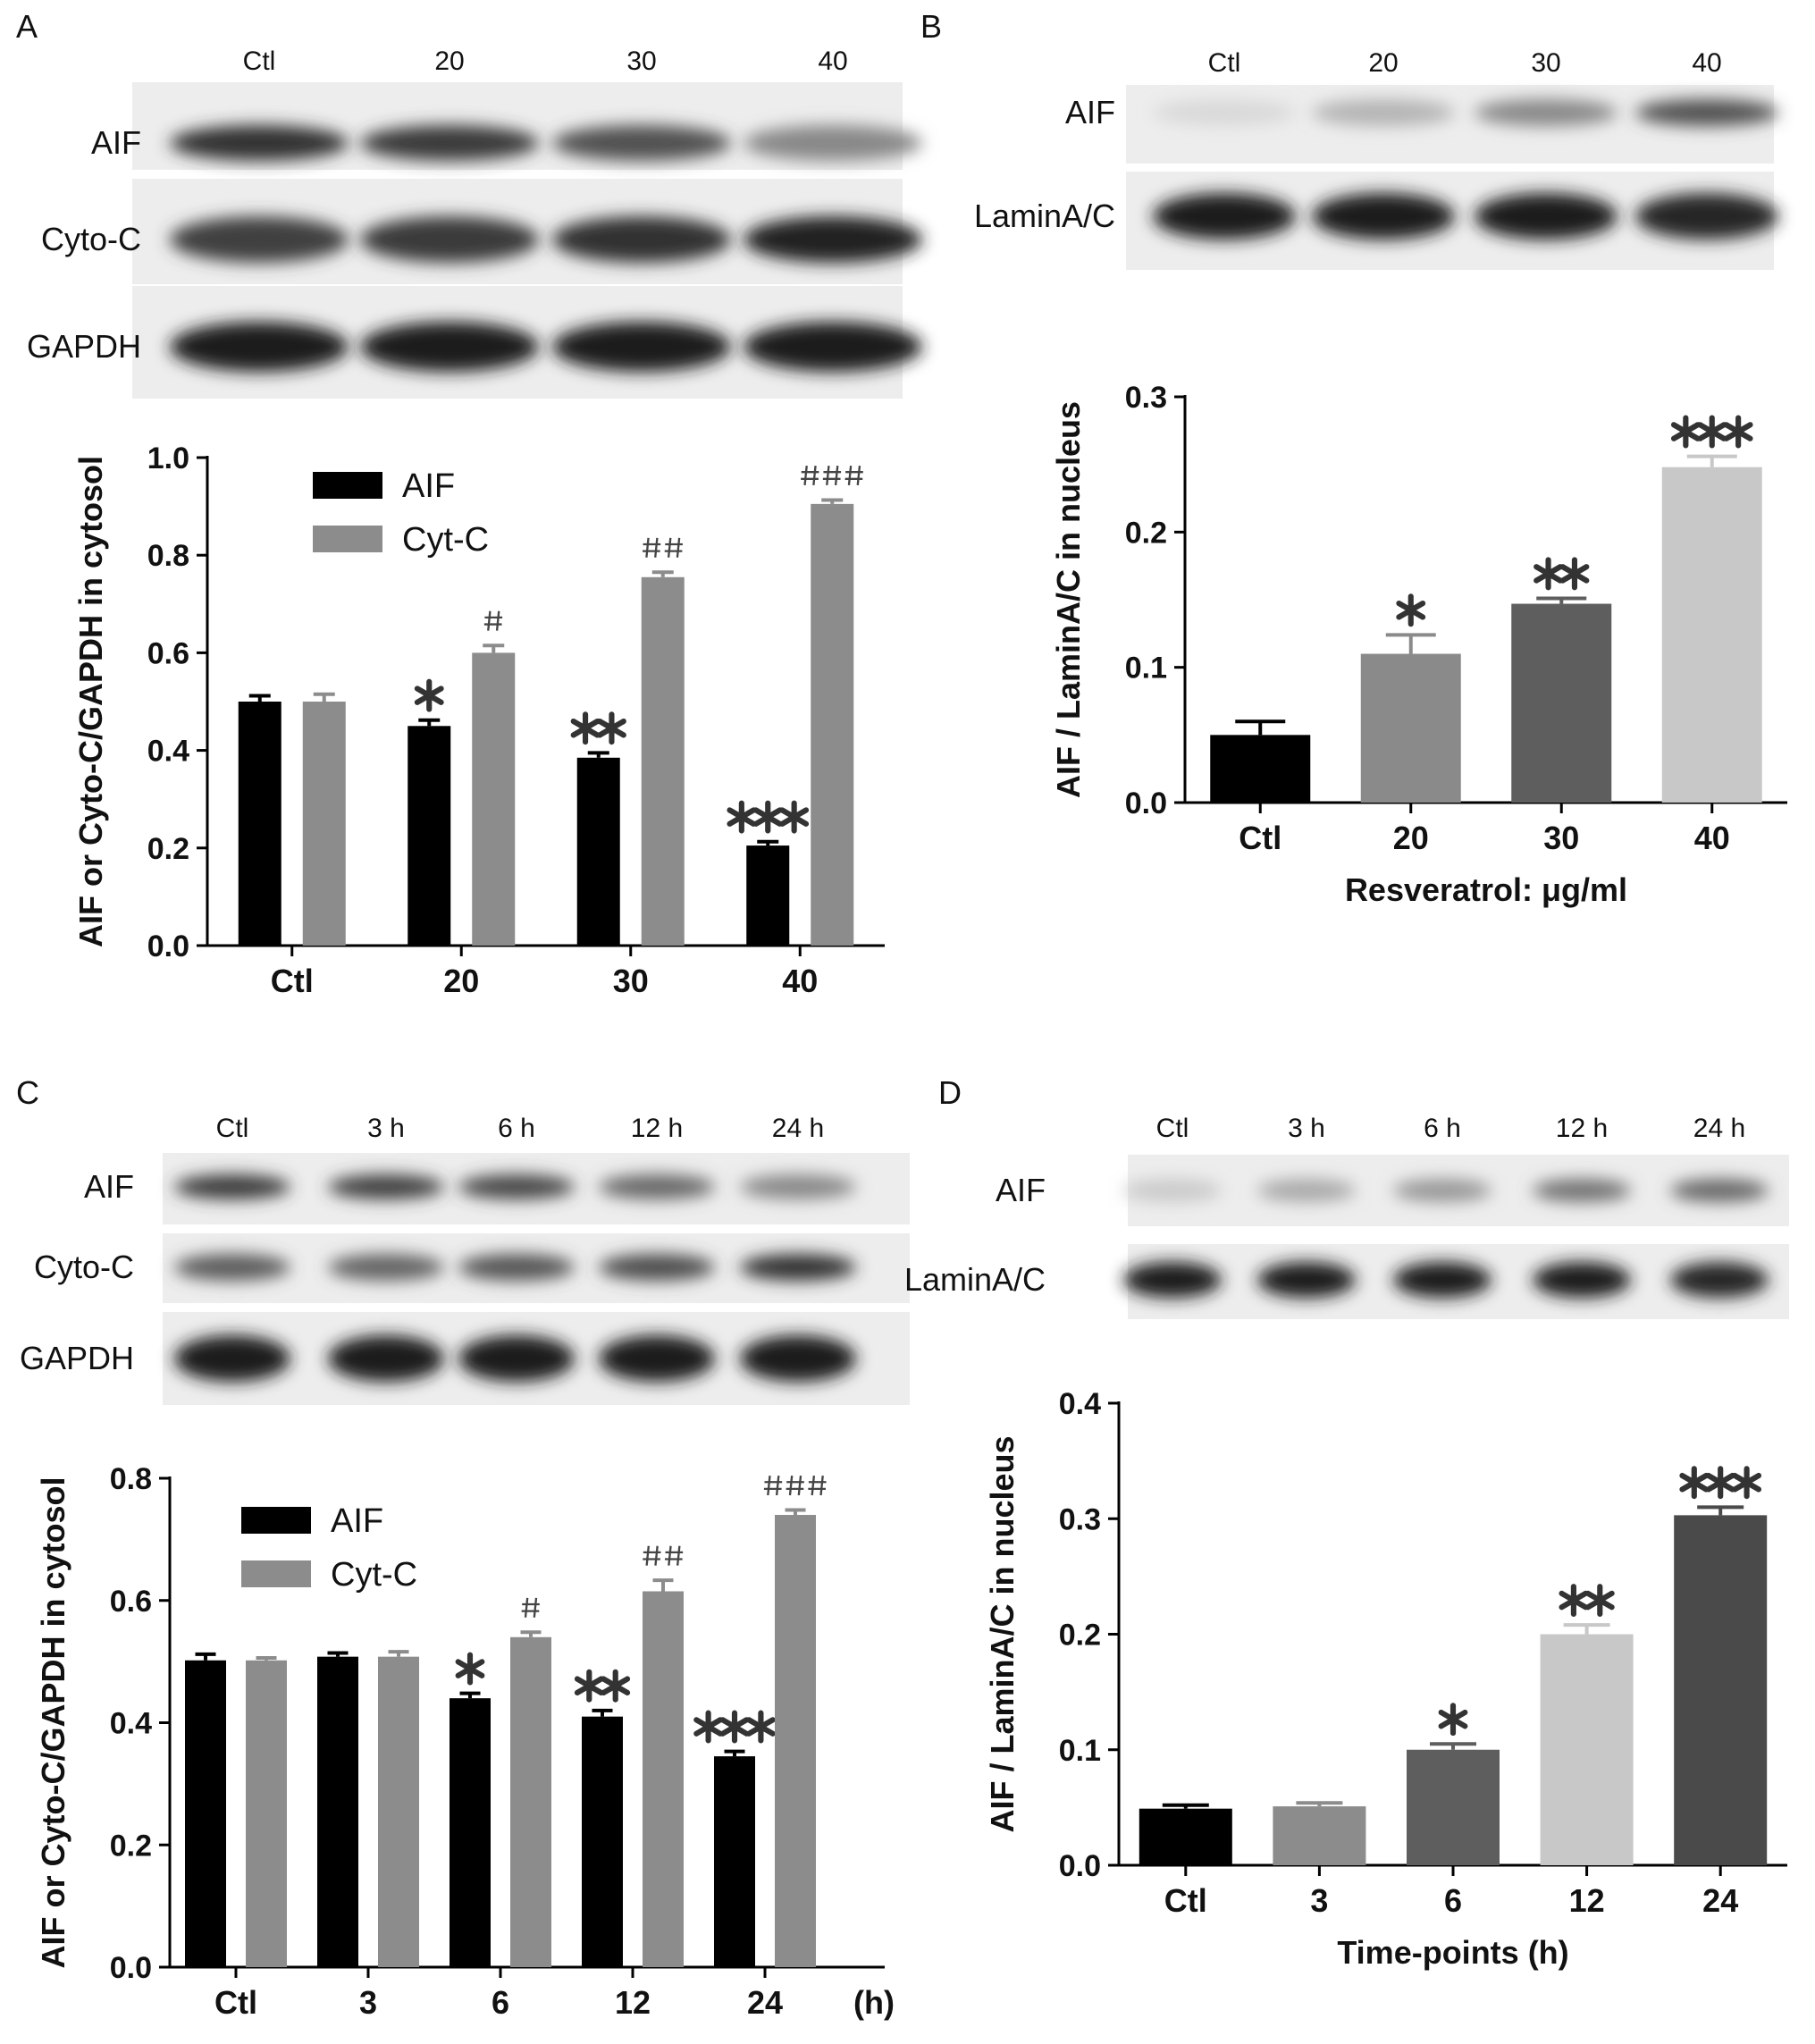 Image resolution: width=1815 pixels, height=2044 pixels. I want to click on blot-row-label: GAPDH, so click(77, 1358).